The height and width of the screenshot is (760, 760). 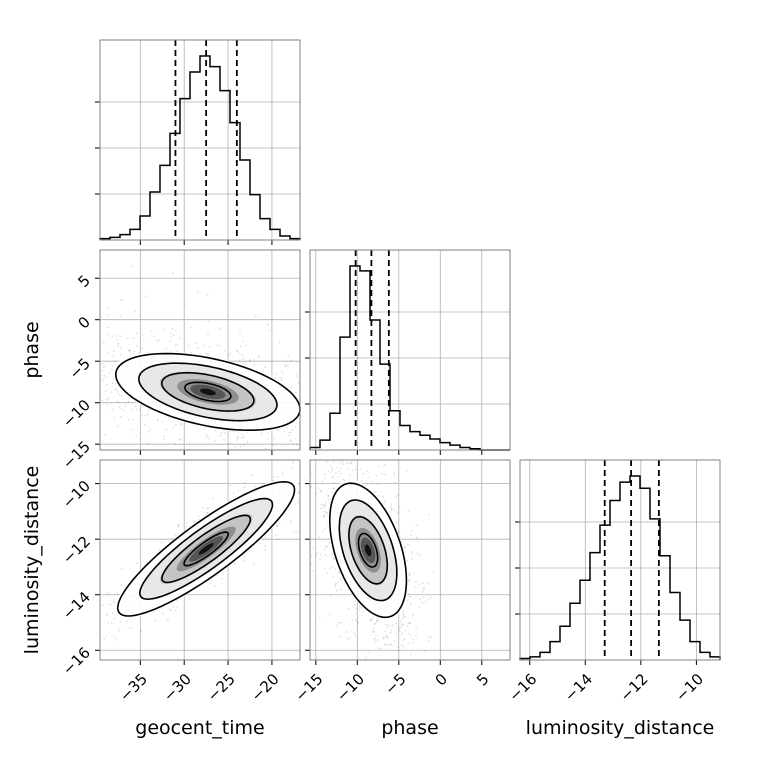 What do you see at coordinates (76, 454) in the screenshot?
I see `y-tick-label-phase: −15` at bounding box center [76, 454].